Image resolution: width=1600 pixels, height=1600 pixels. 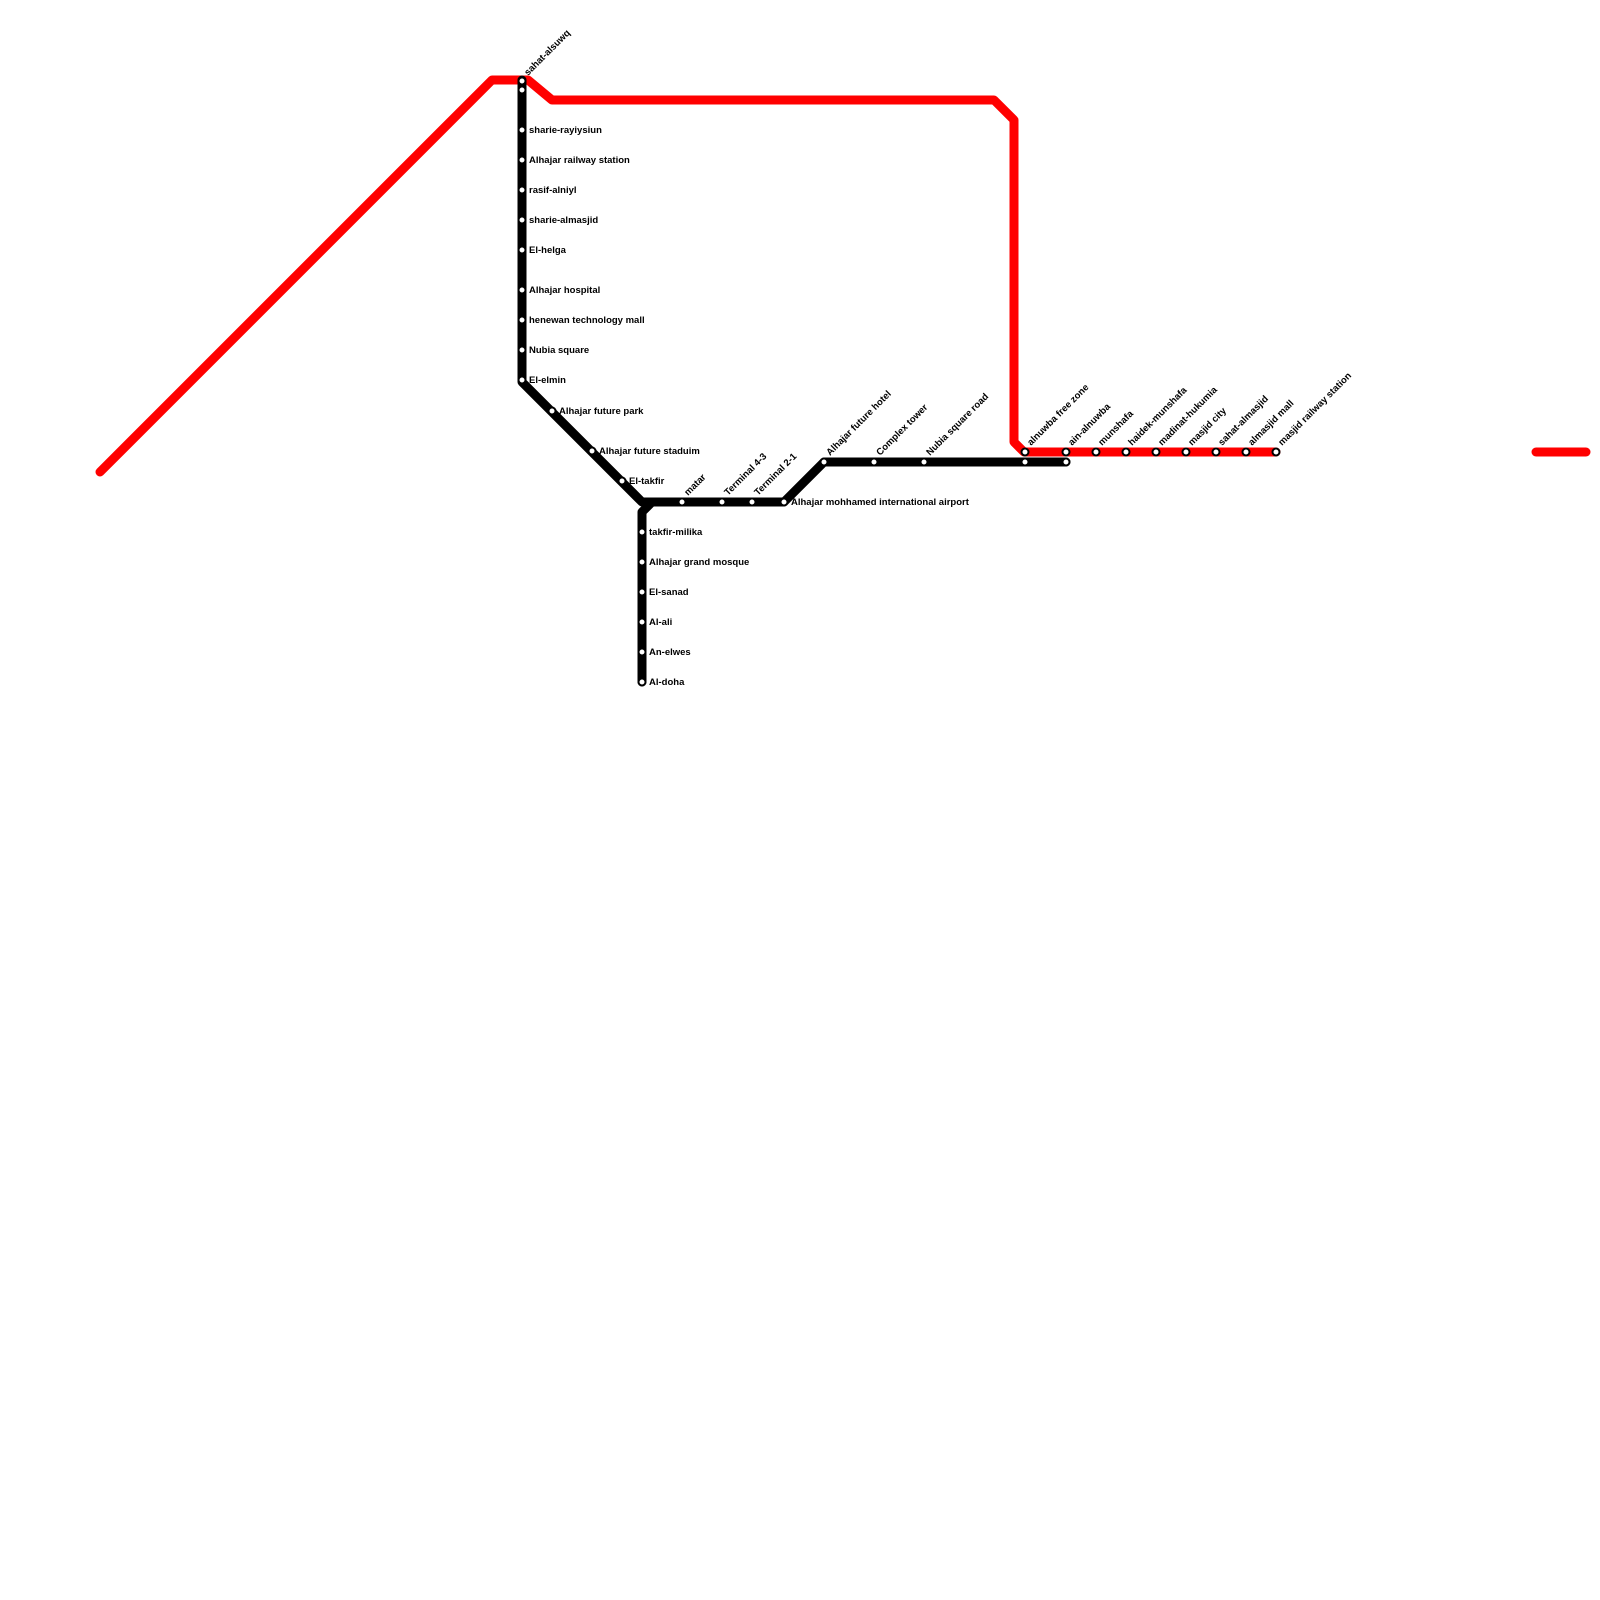 What do you see at coordinates (559, 350) in the screenshot?
I see `station-label: Nubia square` at bounding box center [559, 350].